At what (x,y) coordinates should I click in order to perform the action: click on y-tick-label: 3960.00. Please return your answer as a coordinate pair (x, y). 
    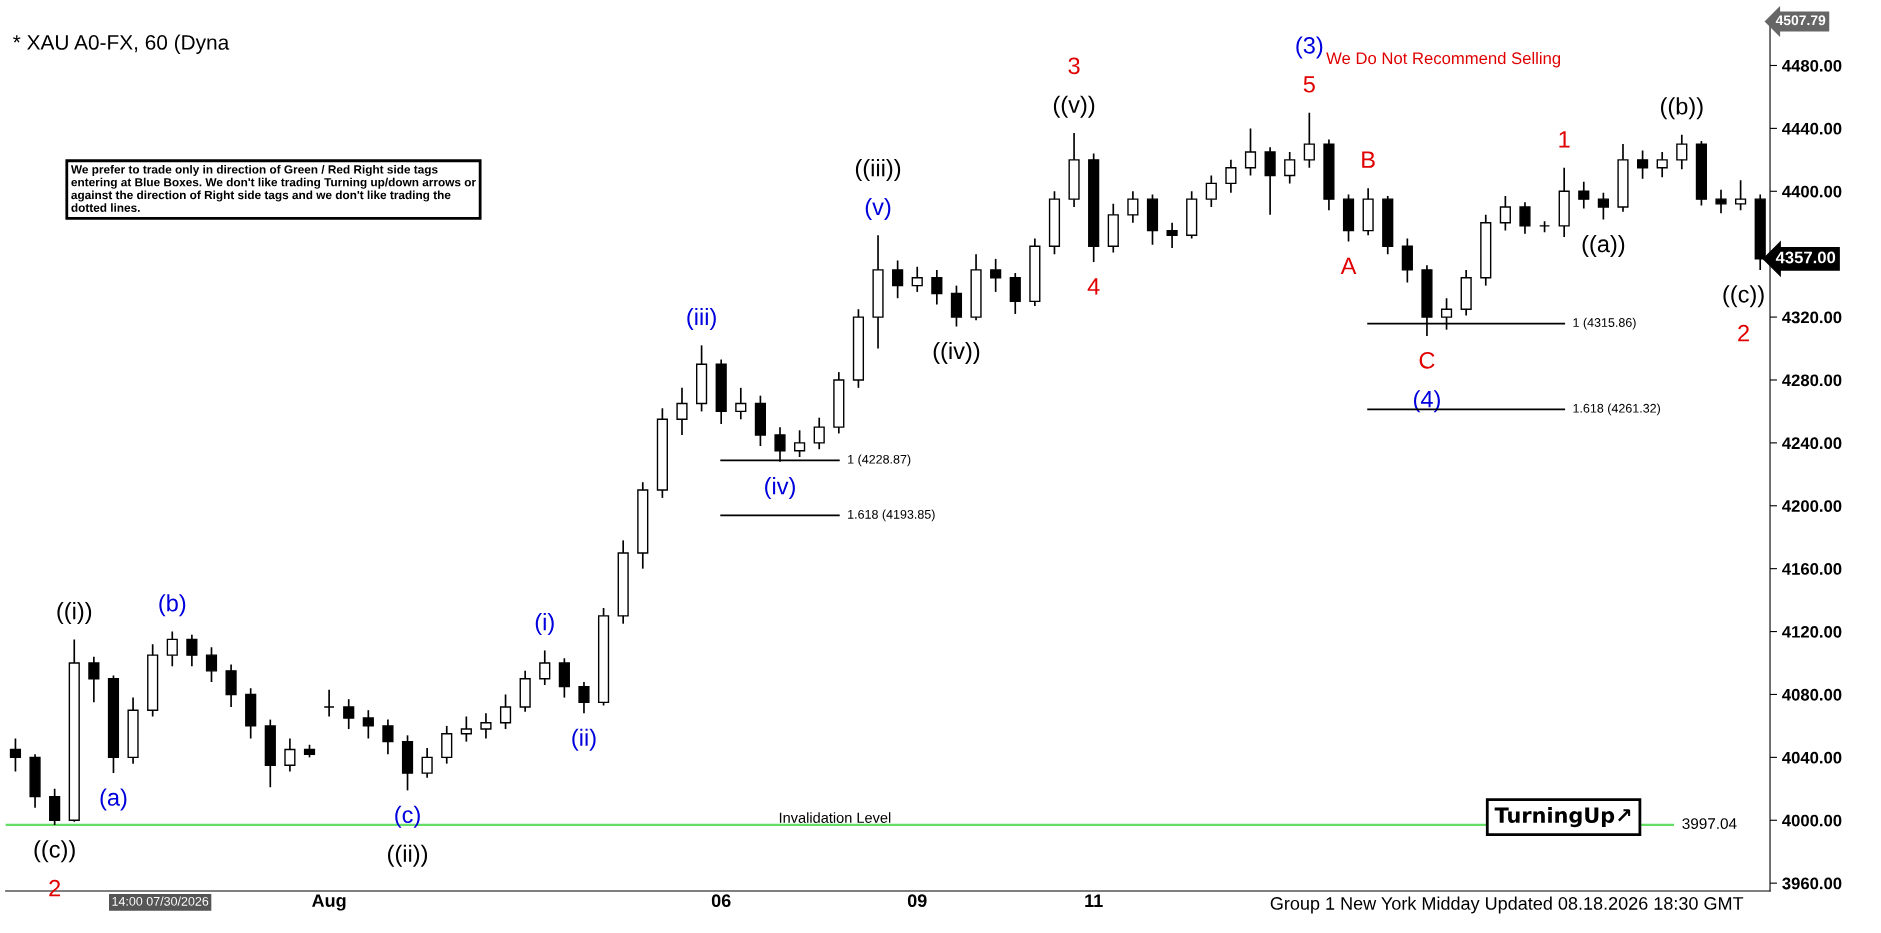
    Looking at the image, I should click on (1812, 883).